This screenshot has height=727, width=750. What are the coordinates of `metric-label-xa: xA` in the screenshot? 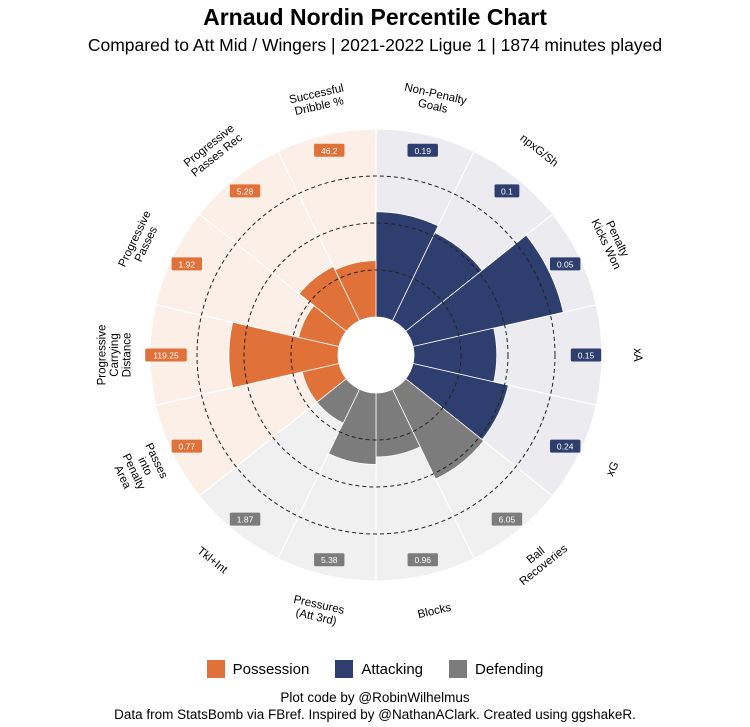 It's located at (637, 355).